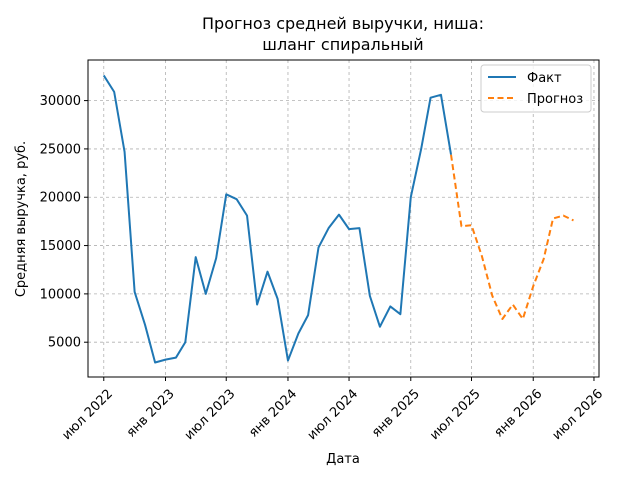 The height and width of the screenshot is (480, 640). I want to click on y-tick-label: 20000, so click(60, 198).